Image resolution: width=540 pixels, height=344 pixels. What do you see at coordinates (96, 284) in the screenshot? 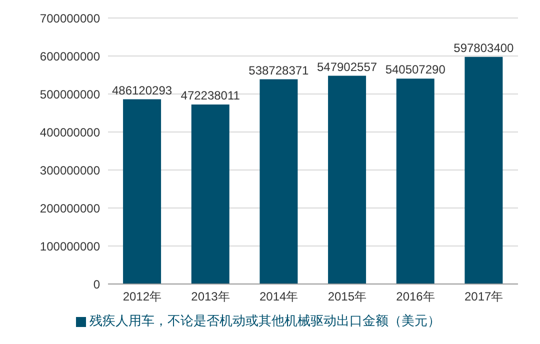
I see `y-tick-label: 0` at bounding box center [96, 284].